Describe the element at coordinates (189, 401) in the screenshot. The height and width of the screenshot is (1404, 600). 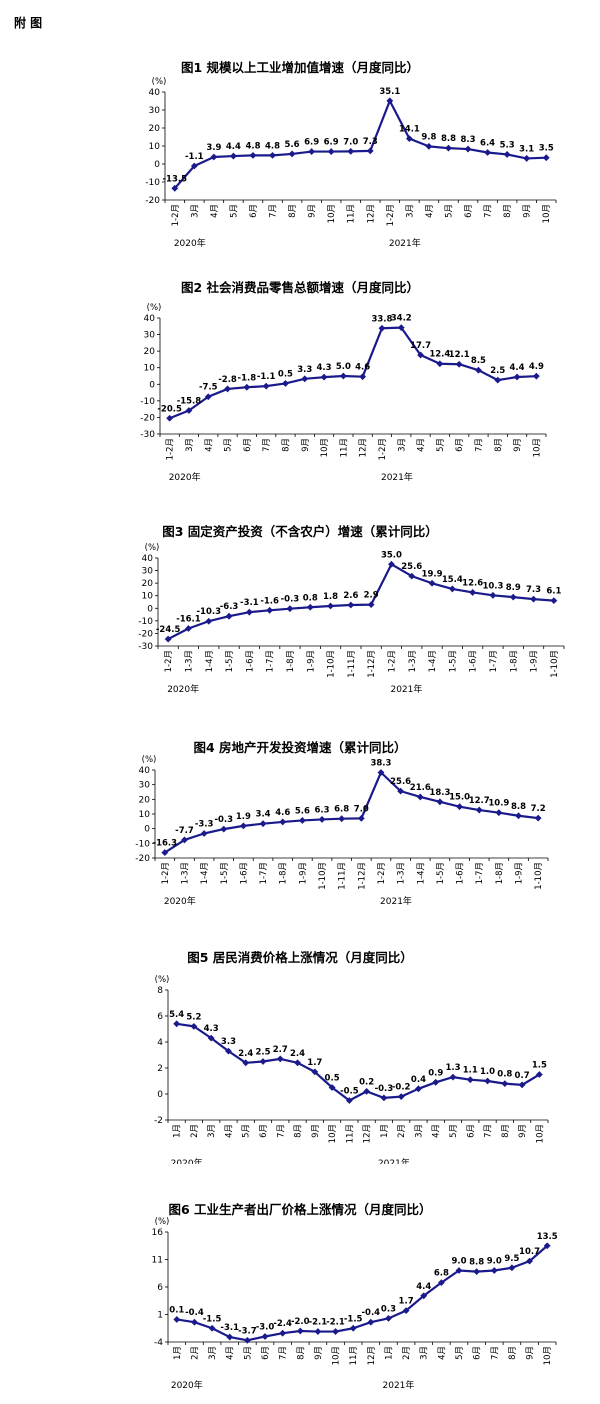
I see `data-label: -15.8` at that location.